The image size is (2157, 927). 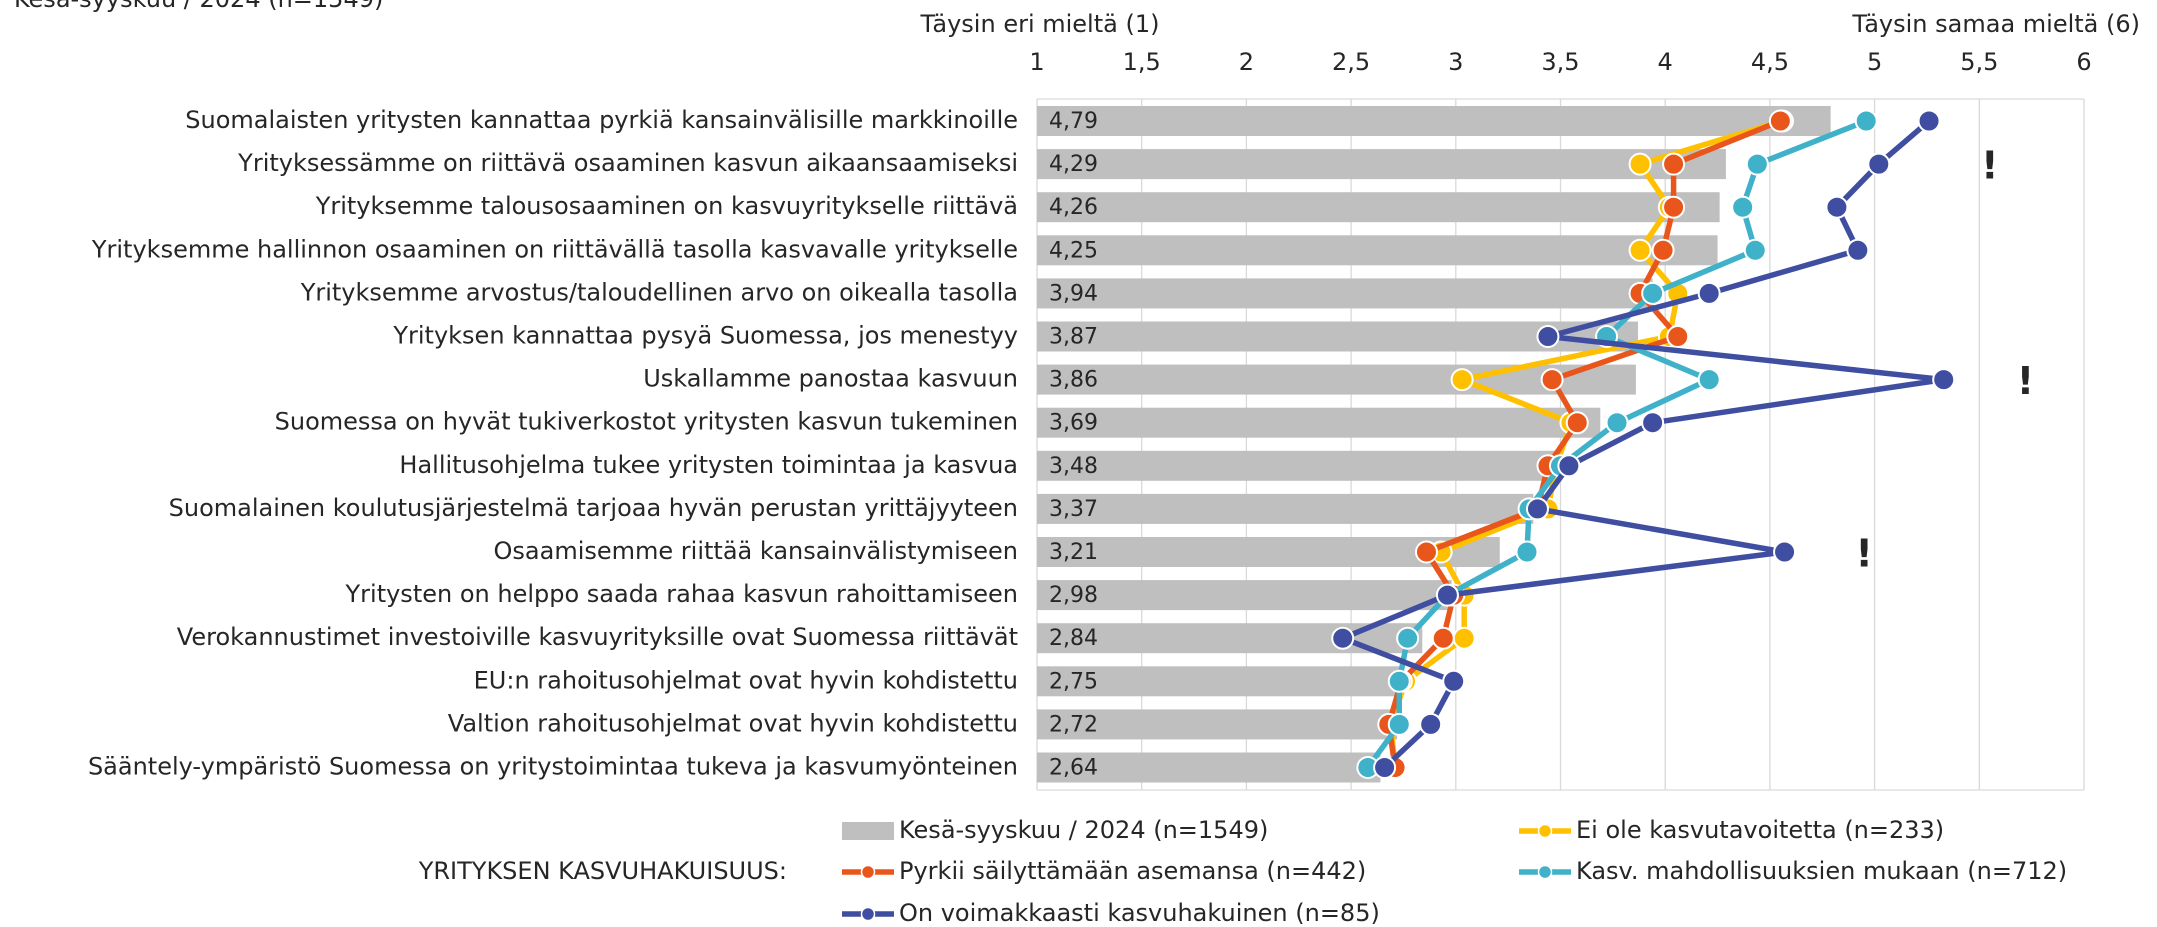 I want to click on legend-label: Pyrkii säilyttämään asemansa (n=442), so click(x=1132, y=871).